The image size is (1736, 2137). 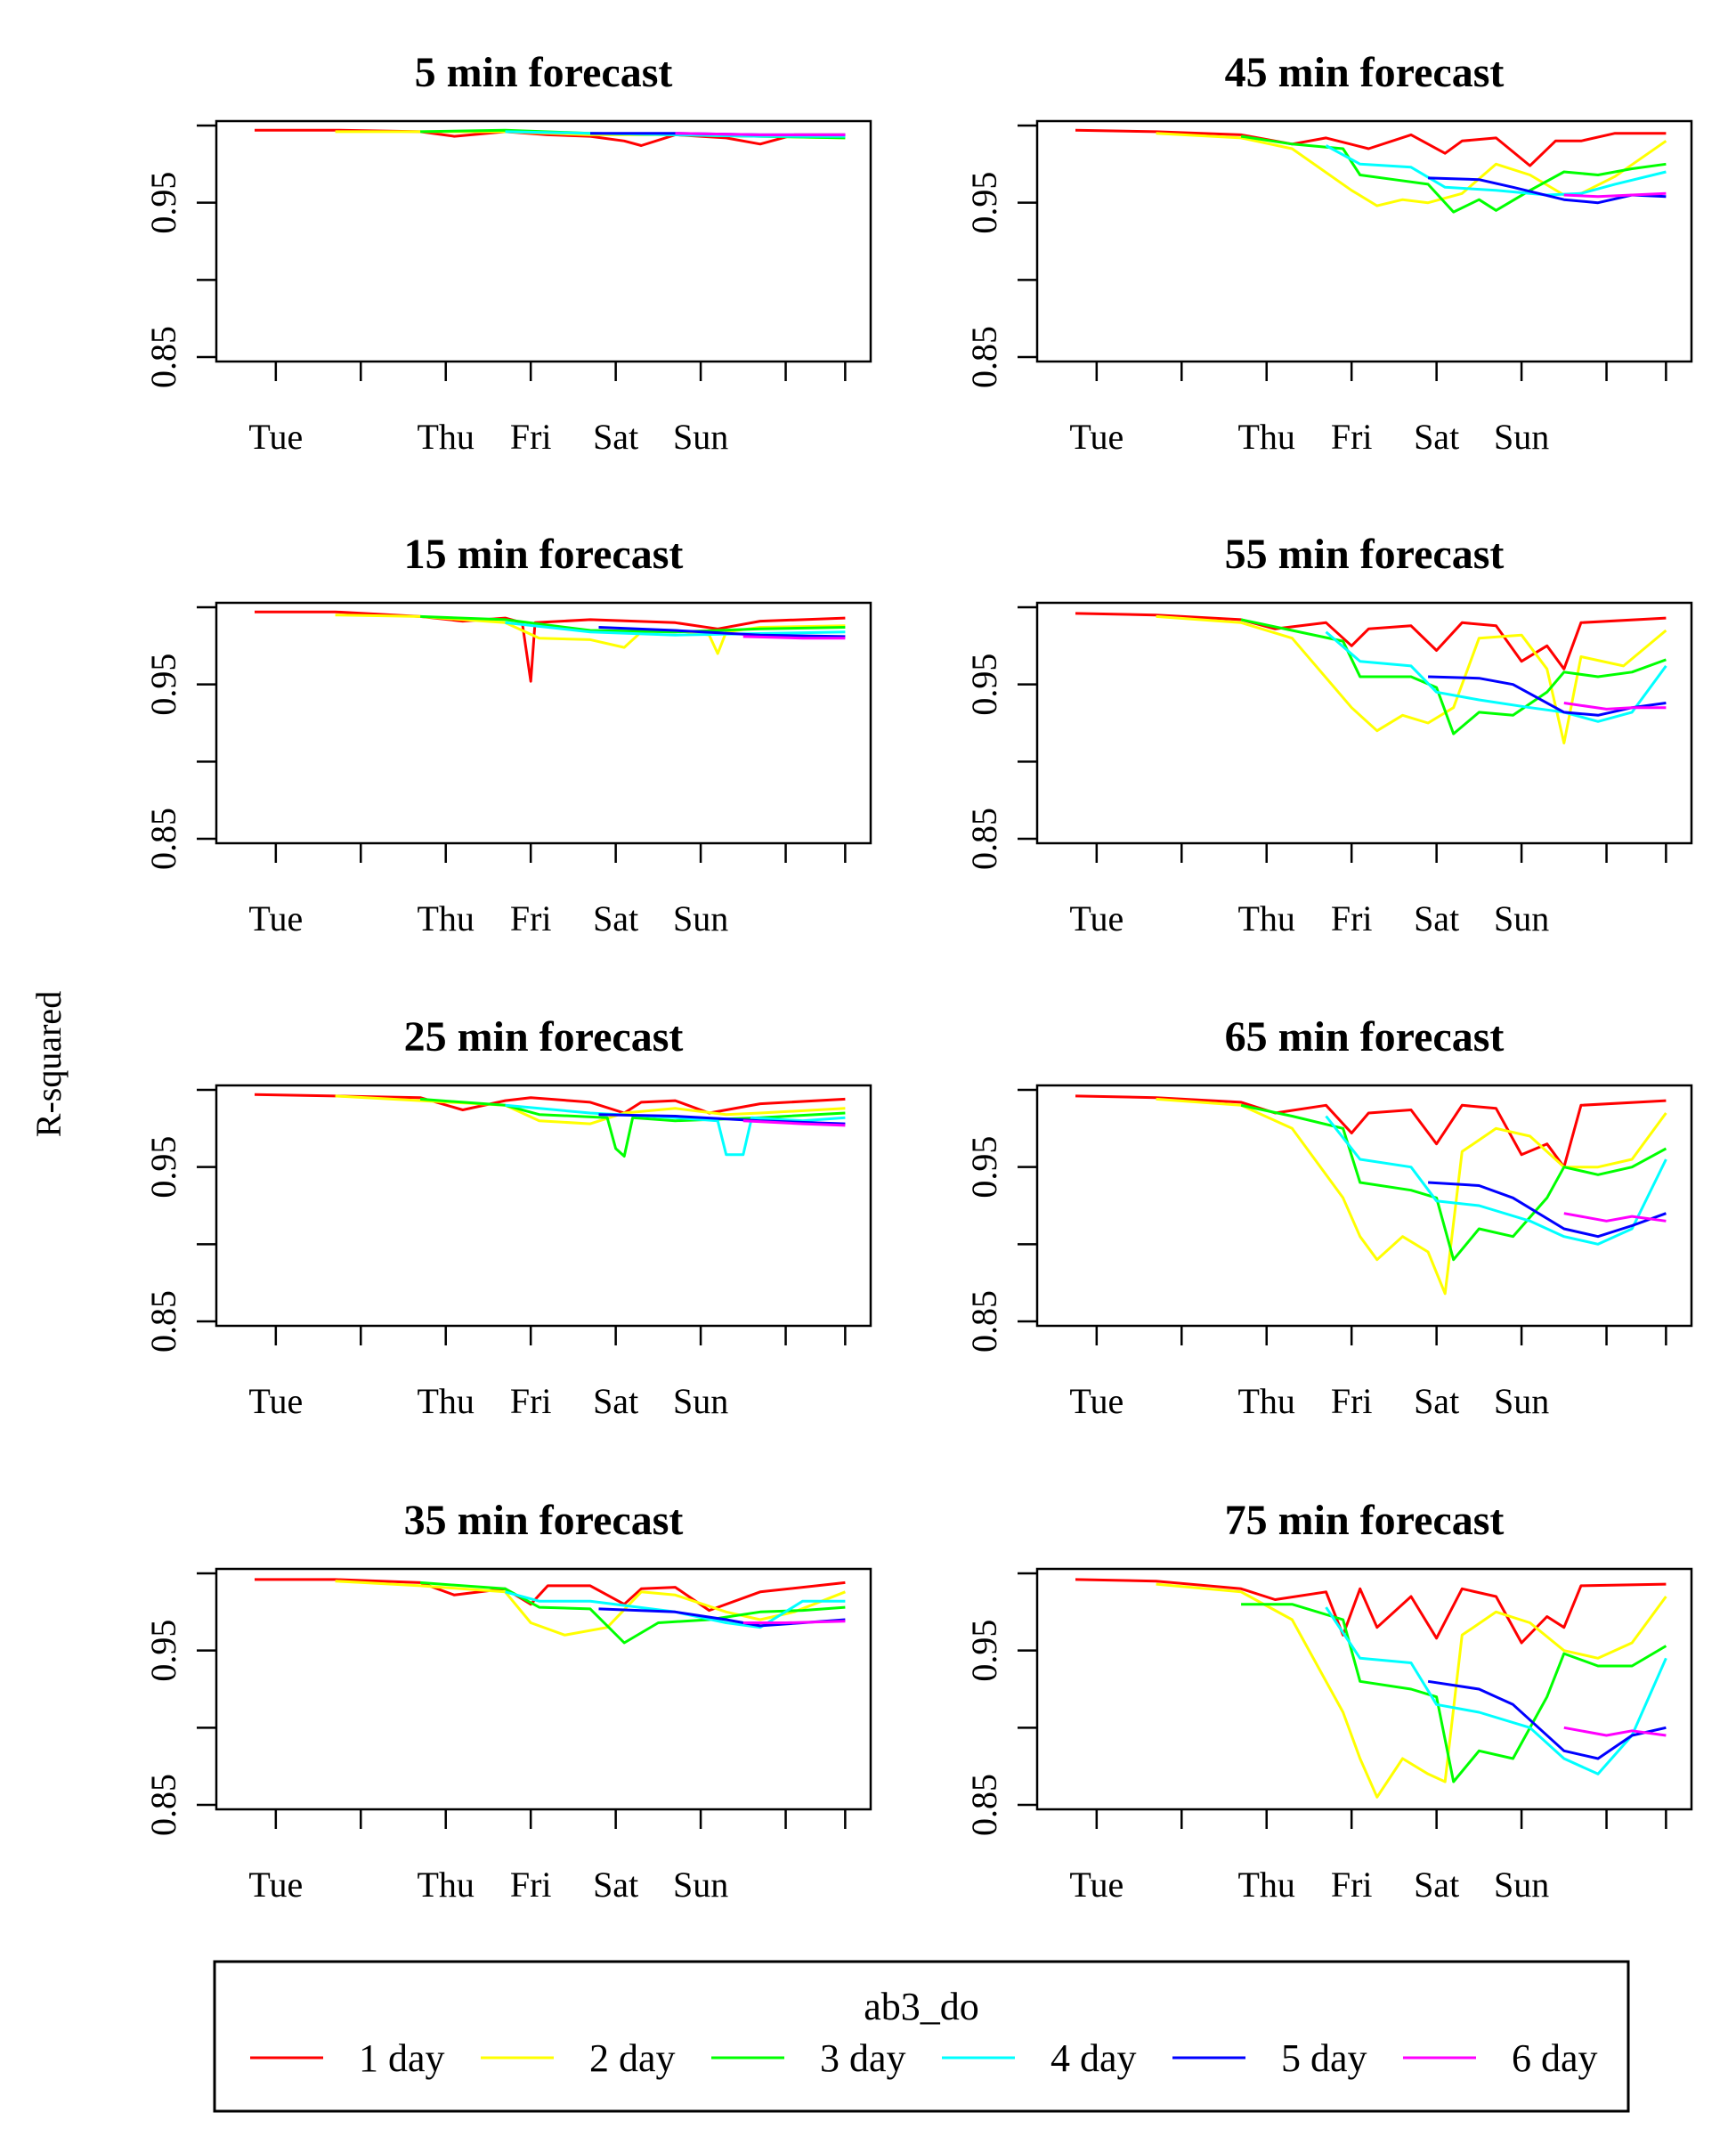 I want to click on legend: ab3_do 1 day 2 day 3 day 4 day 5 day 6 day, so click(x=922, y=2036).